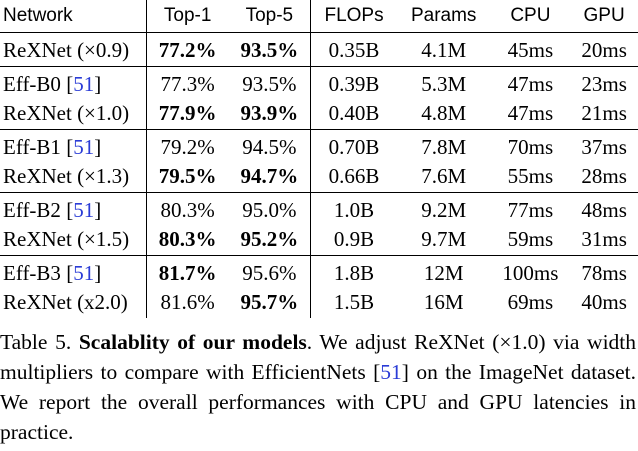 The width and height of the screenshot is (638, 451). What do you see at coordinates (269, 240) in the screenshot?
I see `cell-top5: 95.2%` at bounding box center [269, 240].